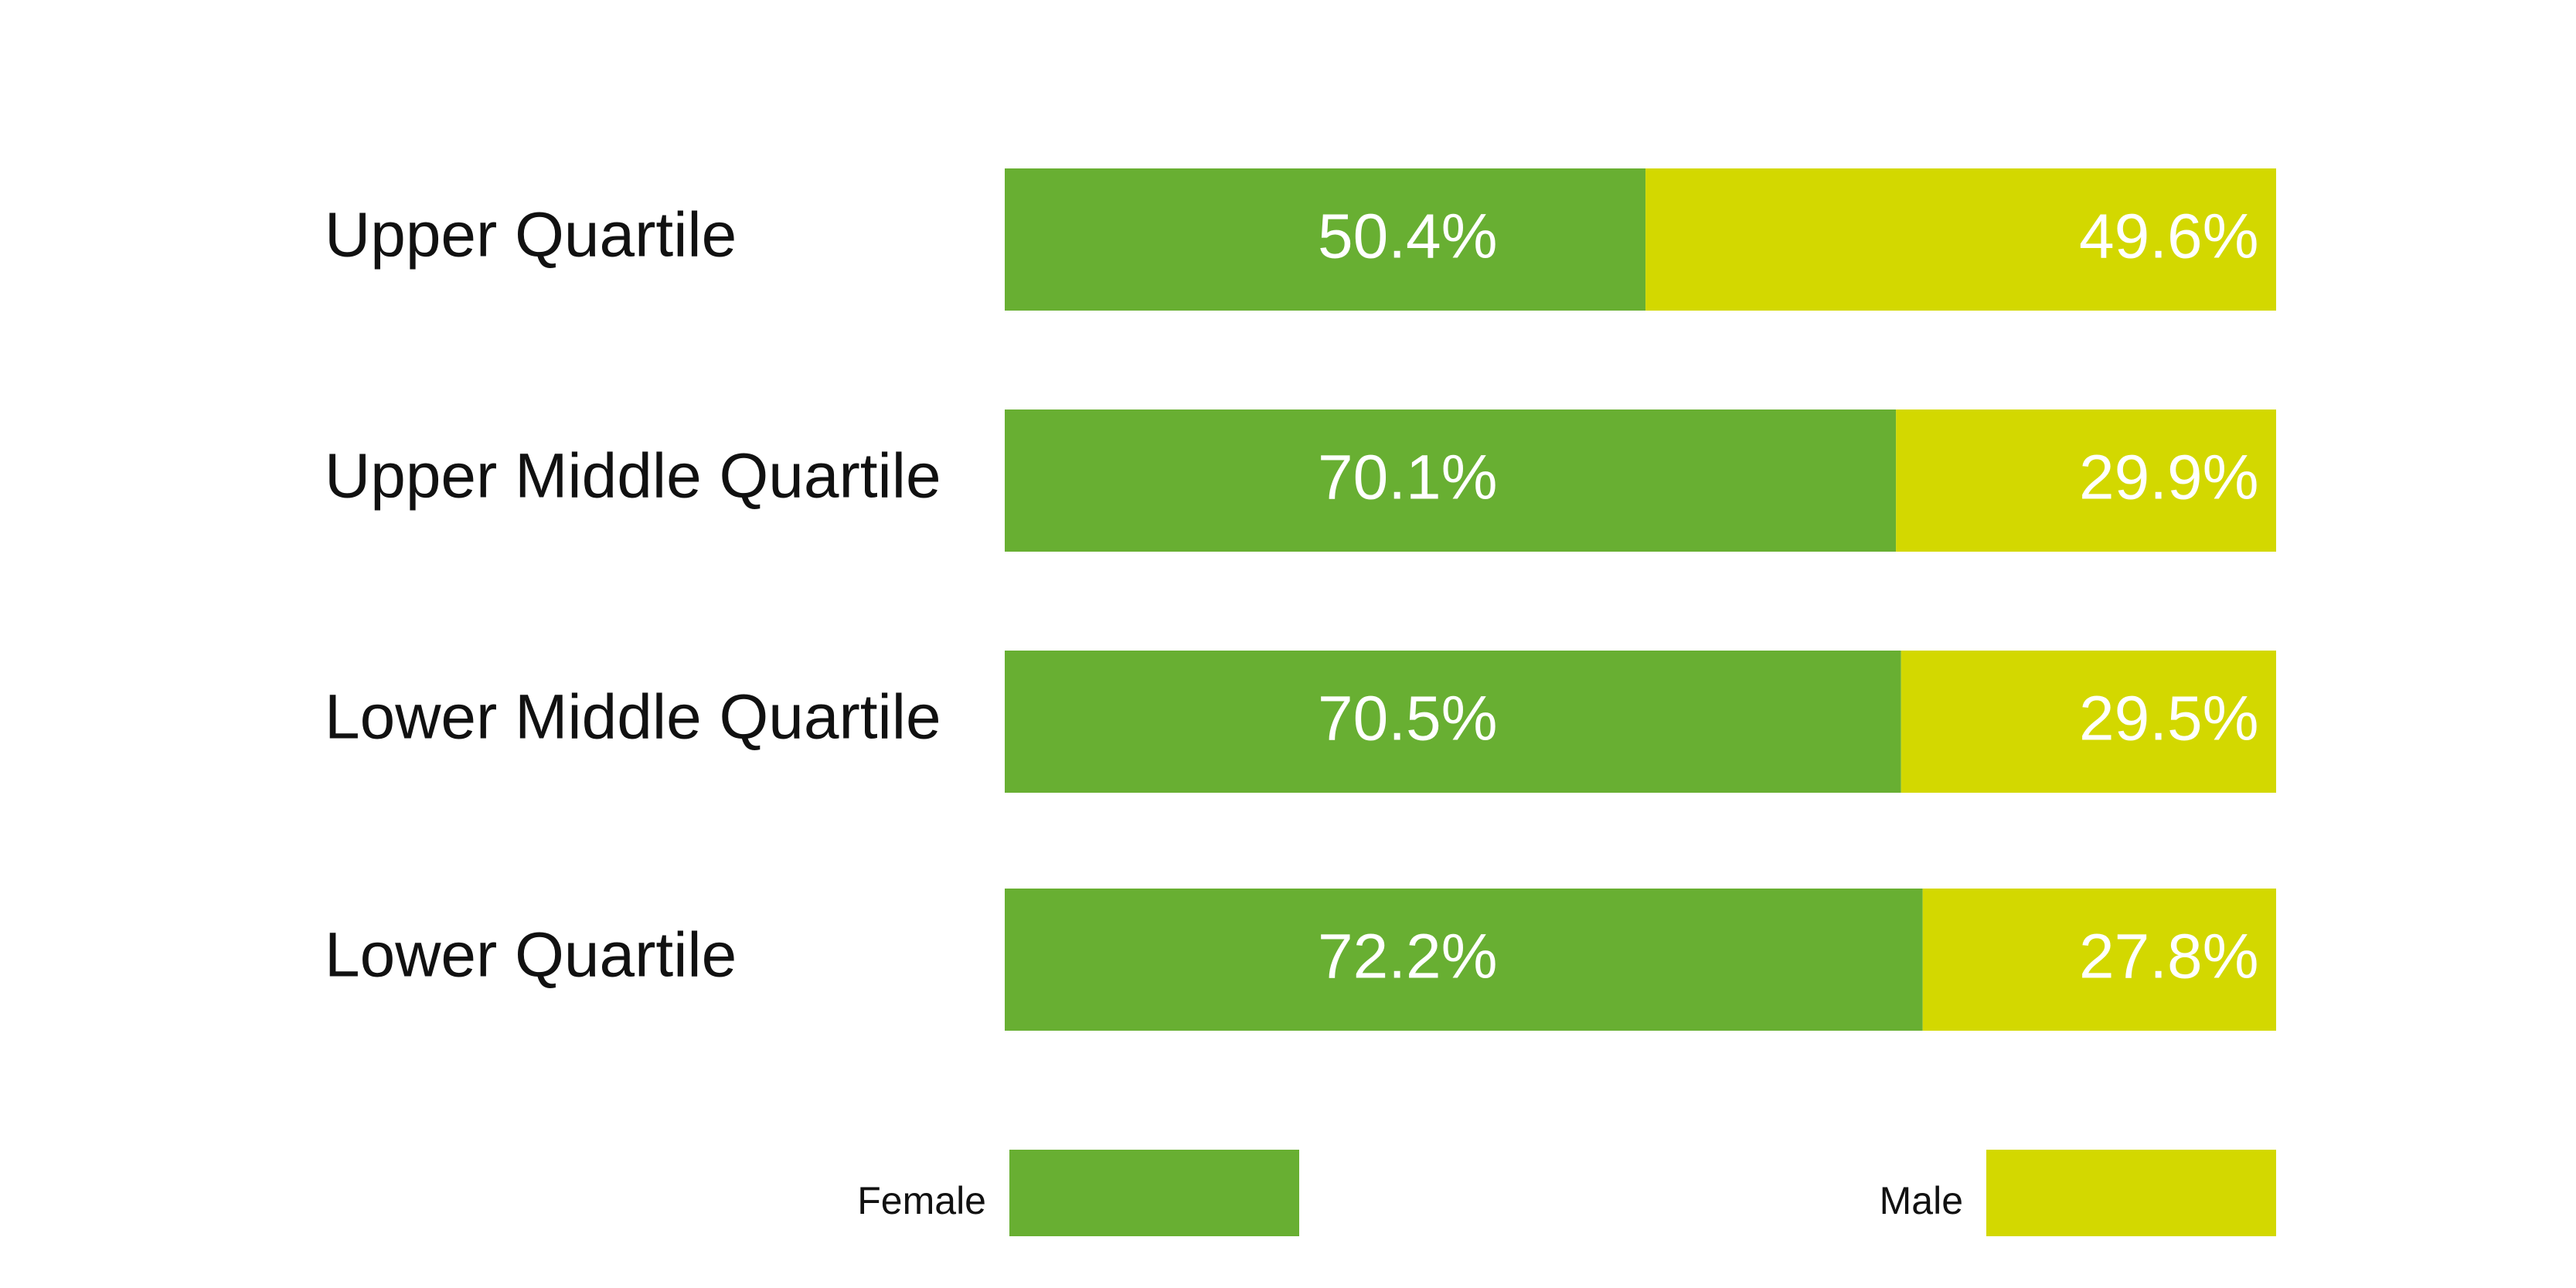 The image size is (2576, 1288). What do you see at coordinates (1566, 1193) in the screenshot?
I see `legend: Female Male` at bounding box center [1566, 1193].